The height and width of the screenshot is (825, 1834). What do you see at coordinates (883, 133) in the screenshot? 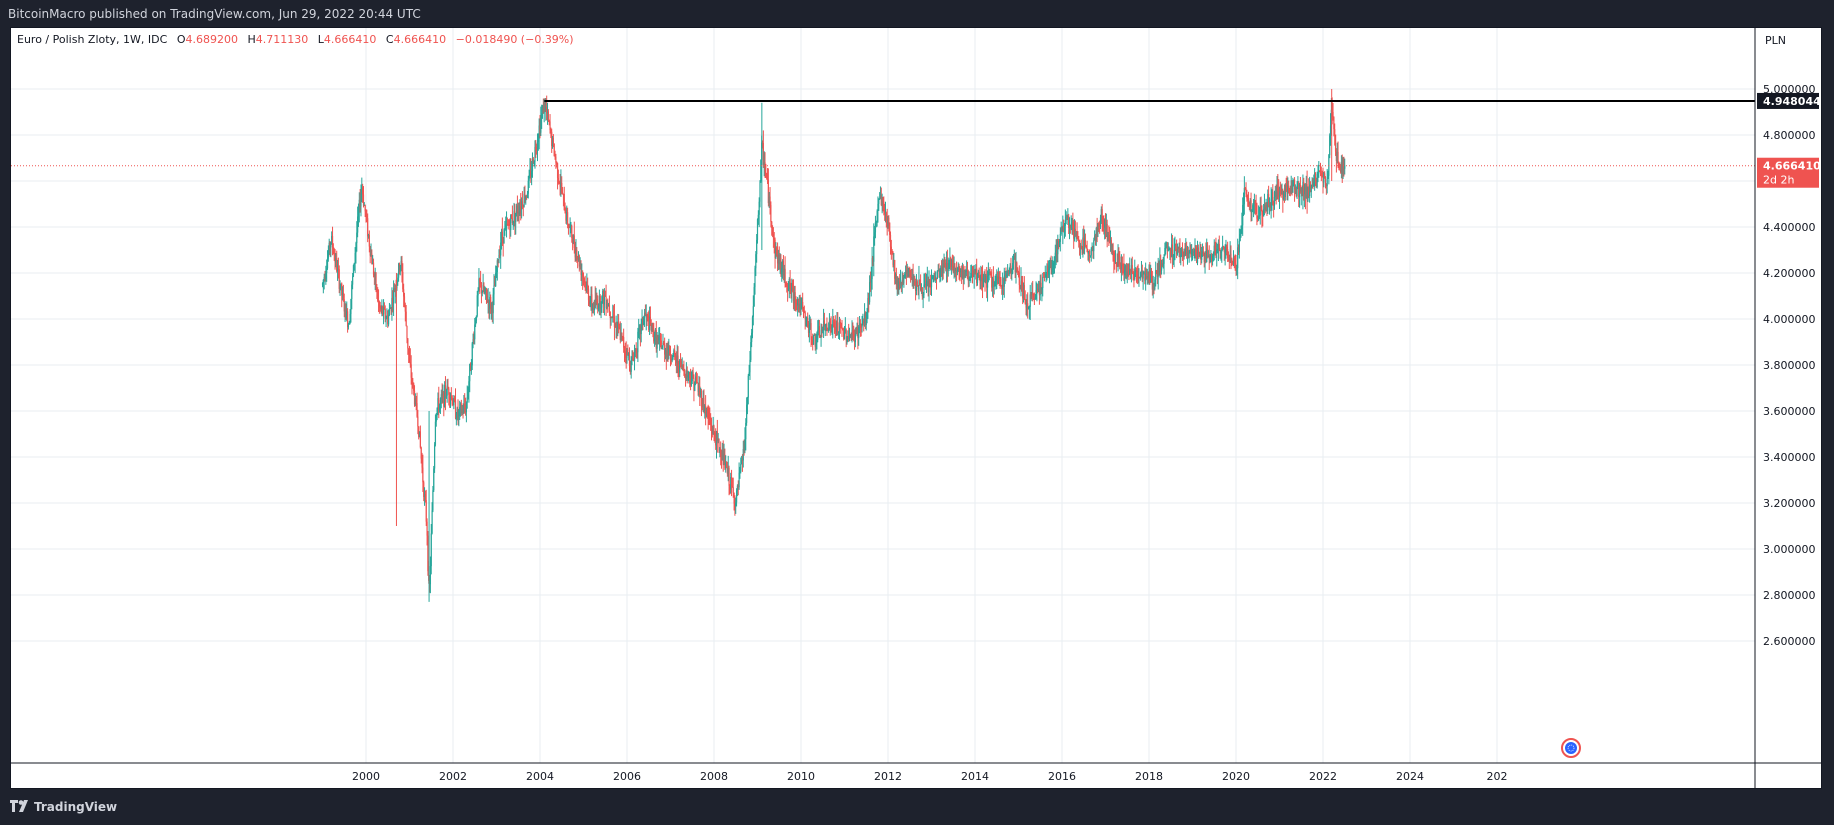
I see `chart-annotations` at bounding box center [883, 133].